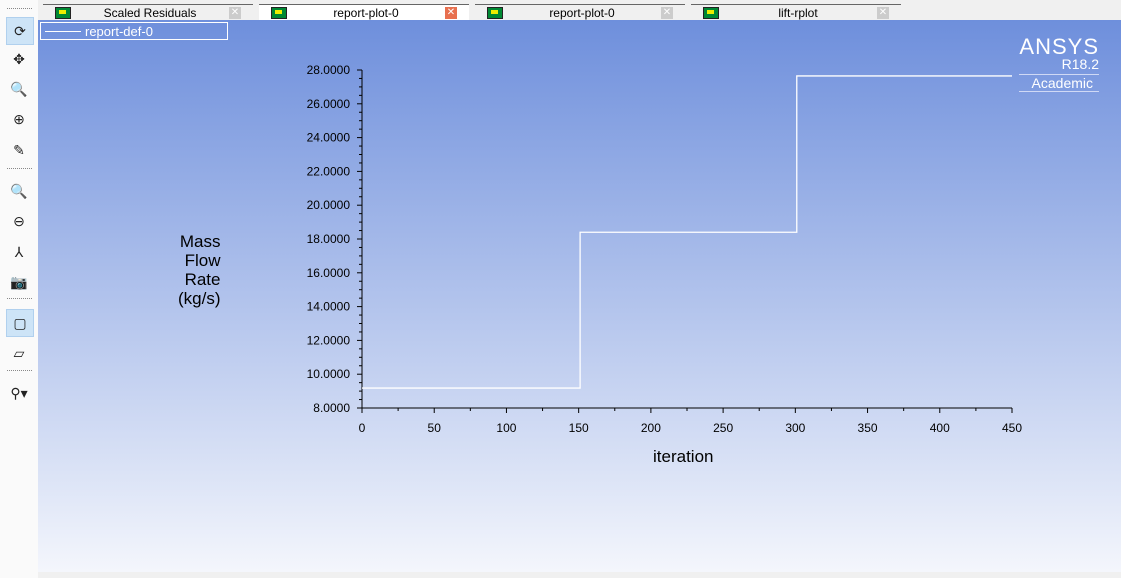 The width and height of the screenshot is (1121, 578). Describe the element at coordinates (329, 70) in the screenshot. I see `y-tick-label: 28.0000` at that location.